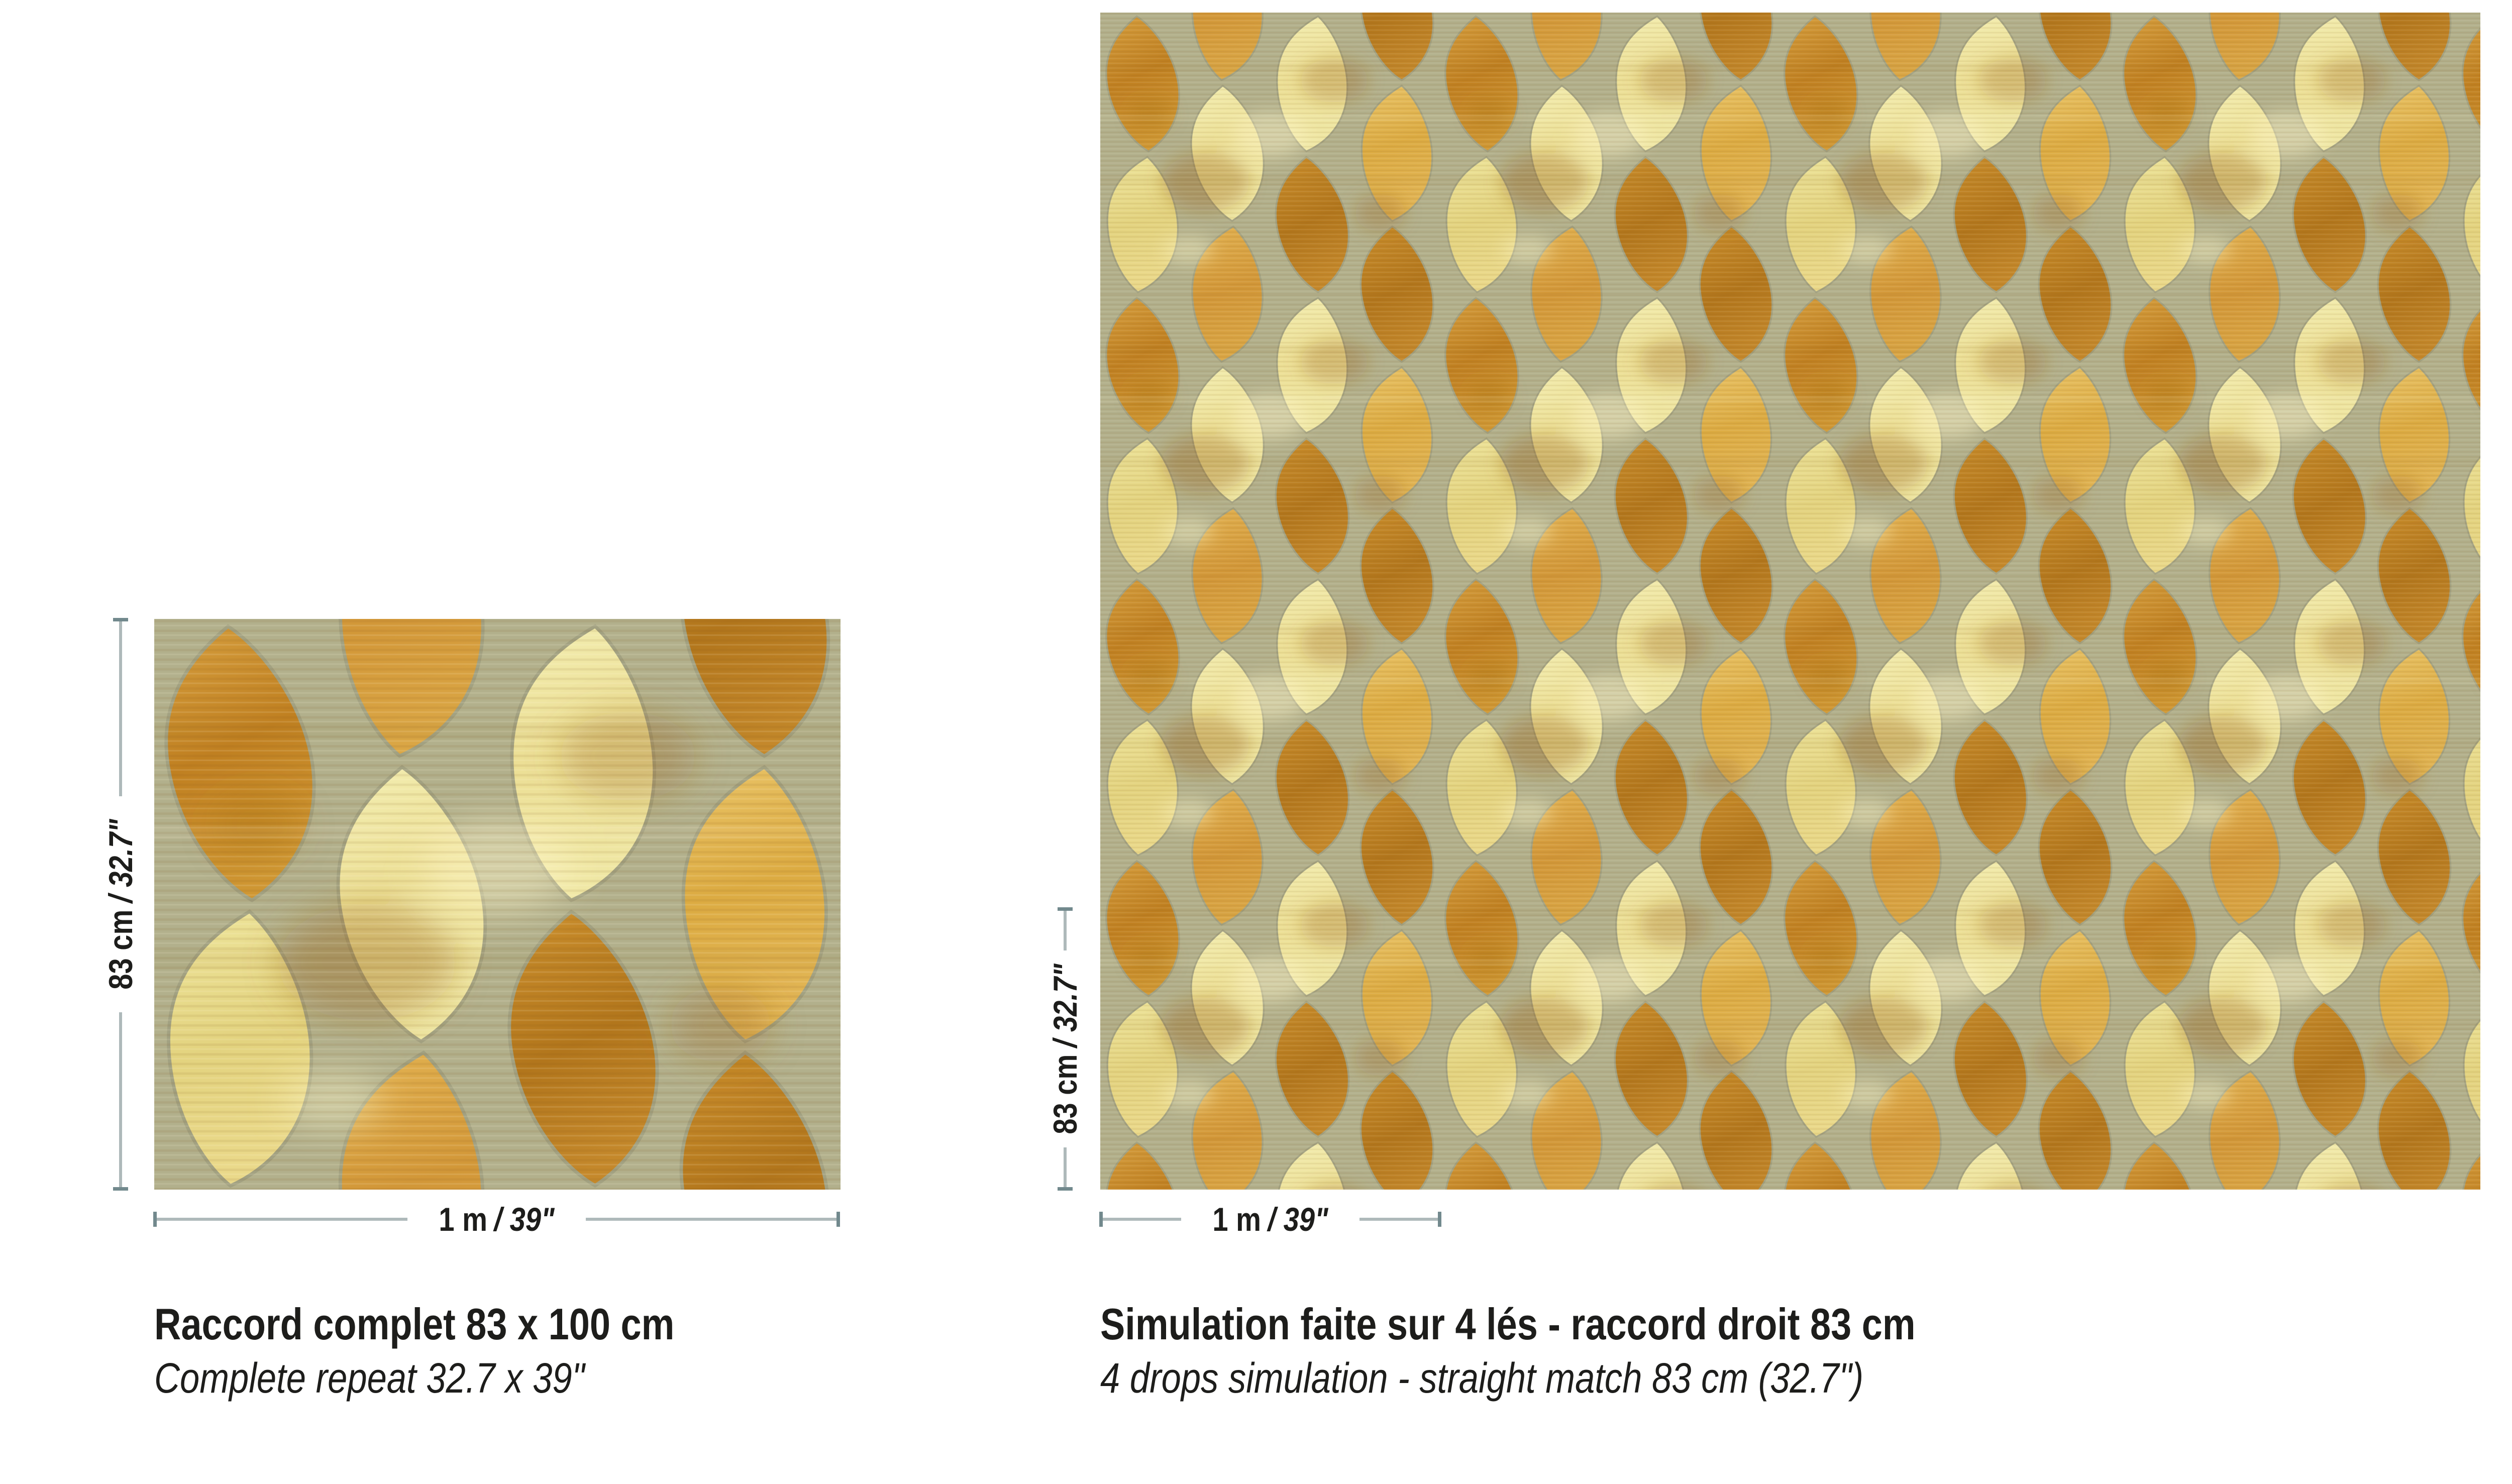 The width and height of the screenshot is (2512, 1484). I want to click on repeat-width-metric: 1 m, so click(463, 1219).